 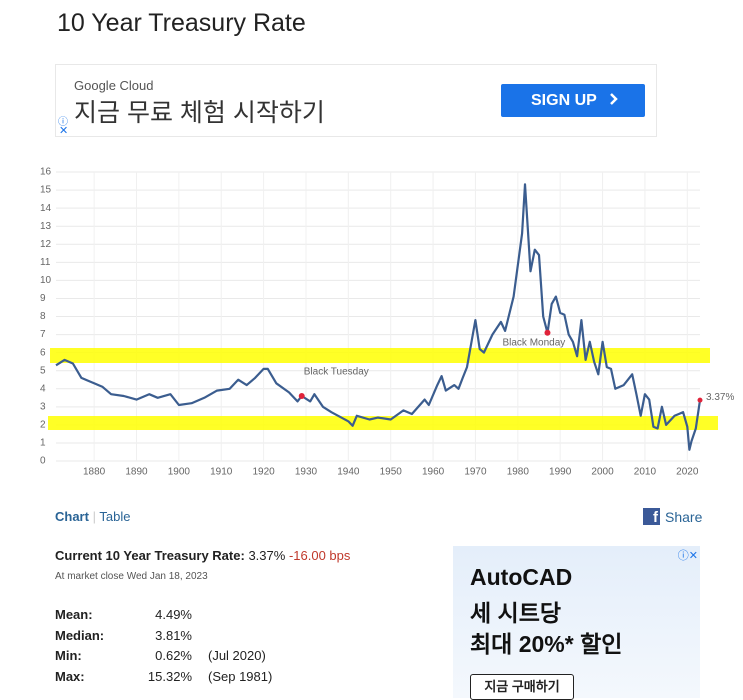 I want to click on stats-row: Min: 0.62% (Jul 2020), so click(x=163, y=658).